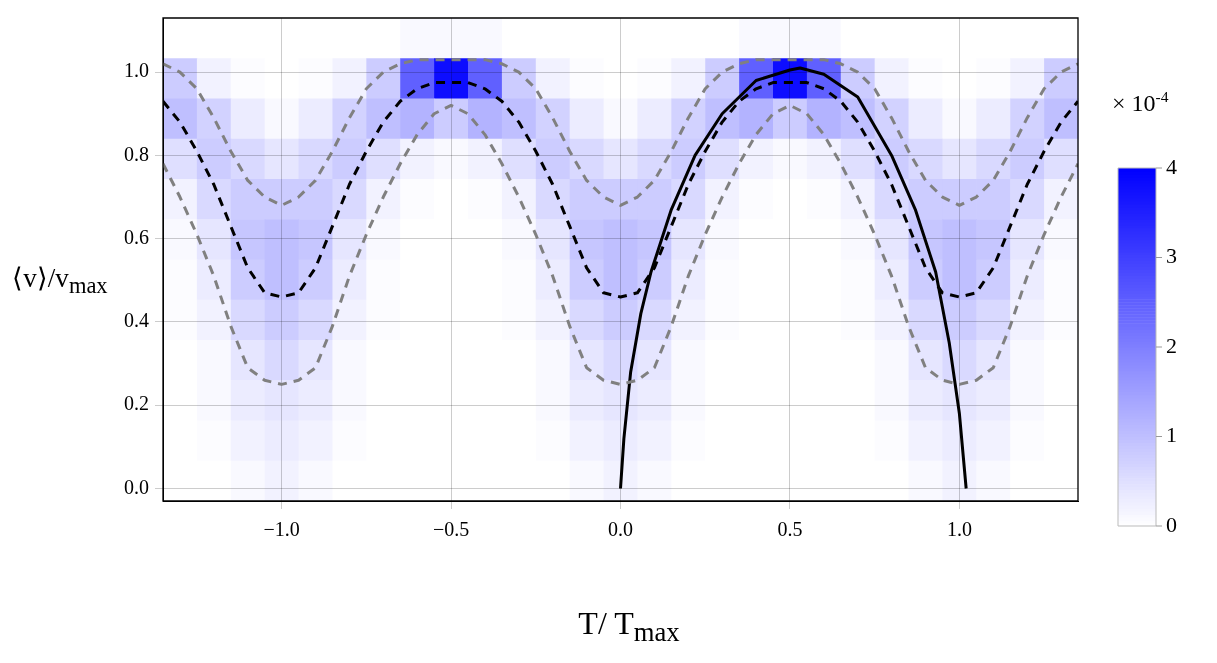 The image size is (1217, 663). What do you see at coordinates (1171, 345) in the screenshot?
I see `color-bar-label: 2` at bounding box center [1171, 345].